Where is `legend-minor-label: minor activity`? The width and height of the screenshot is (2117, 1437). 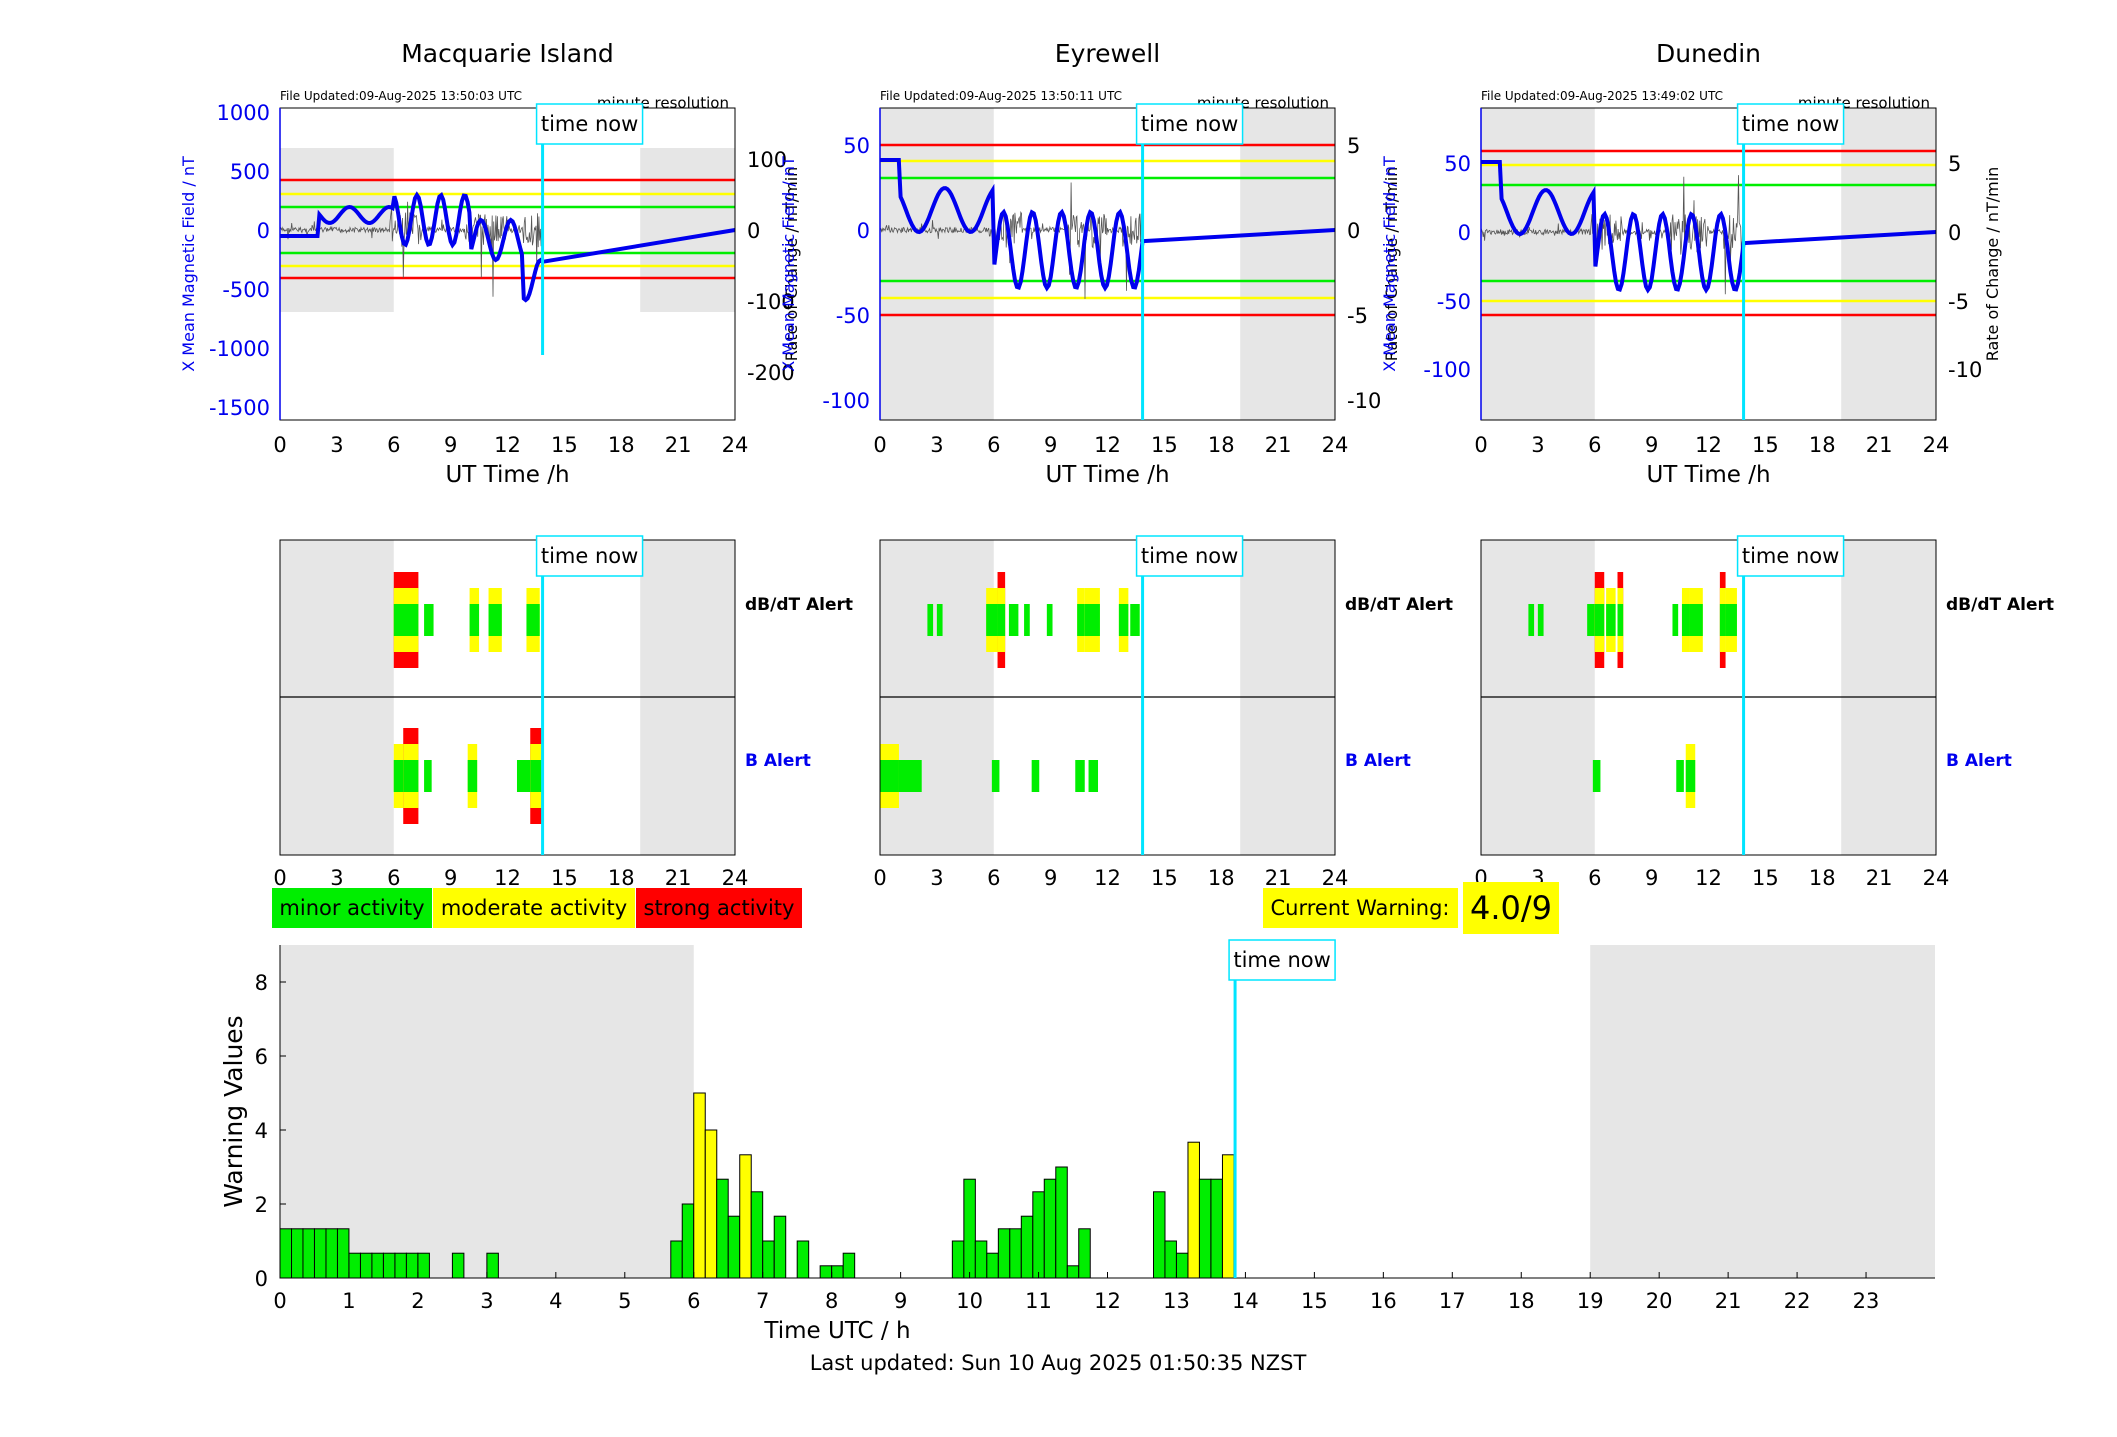 legend-minor-label: minor activity is located at coordinates (351, 908).